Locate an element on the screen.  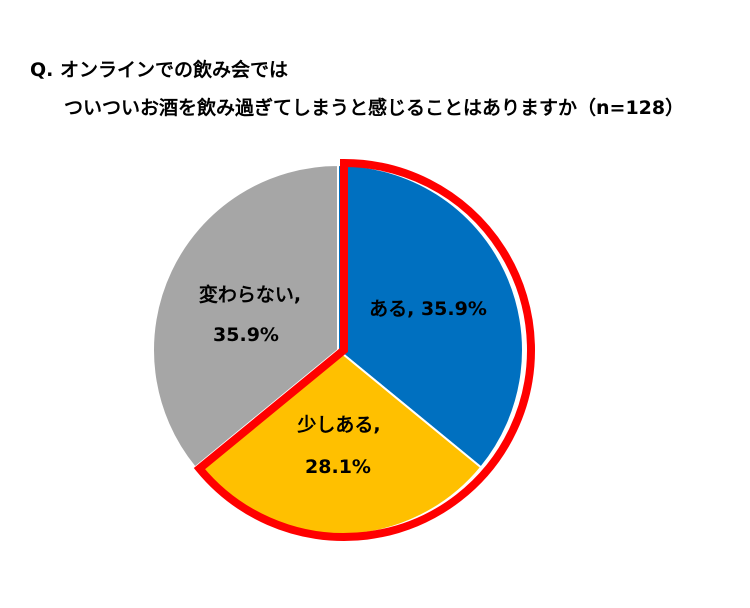
chart-title-line-1: Q. オンラインでの飲み会では is located at coordinates (159, 70).